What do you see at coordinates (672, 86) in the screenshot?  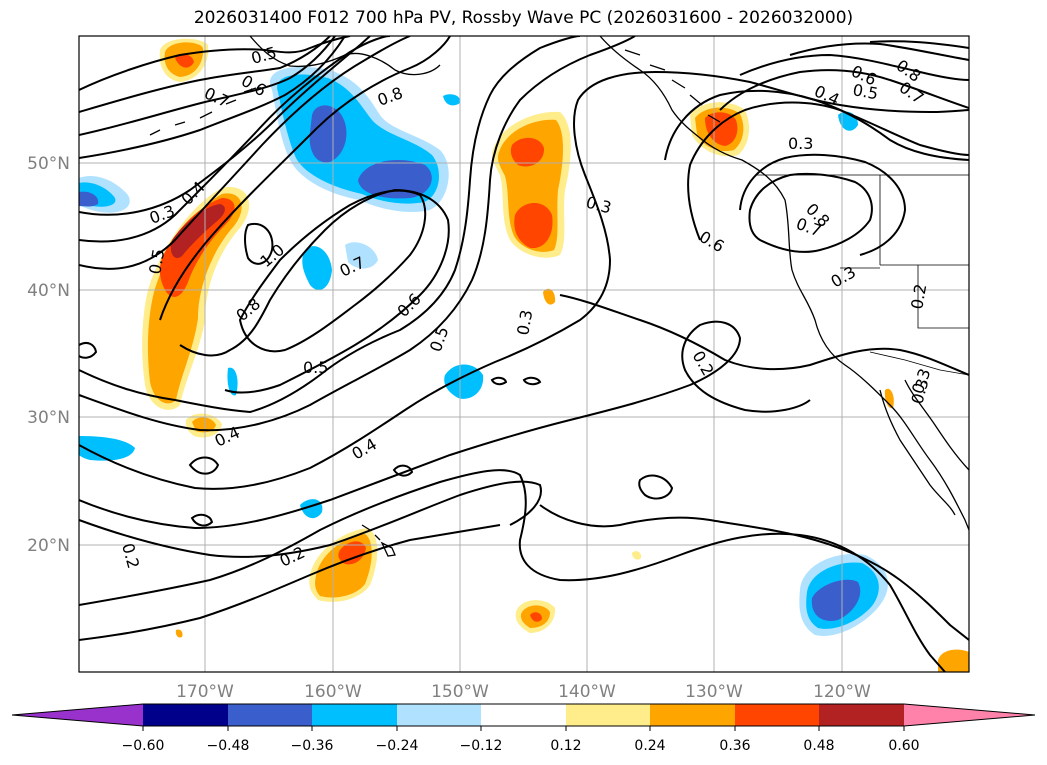 I see `coastline-bc-islands` at bounding box center [672, 86].